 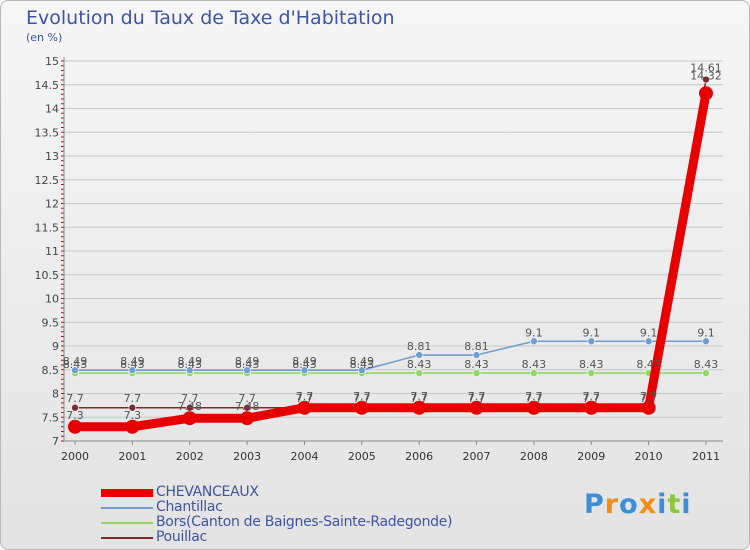 I want to click on y-tick-label: 8, so click(x=55, y=394).